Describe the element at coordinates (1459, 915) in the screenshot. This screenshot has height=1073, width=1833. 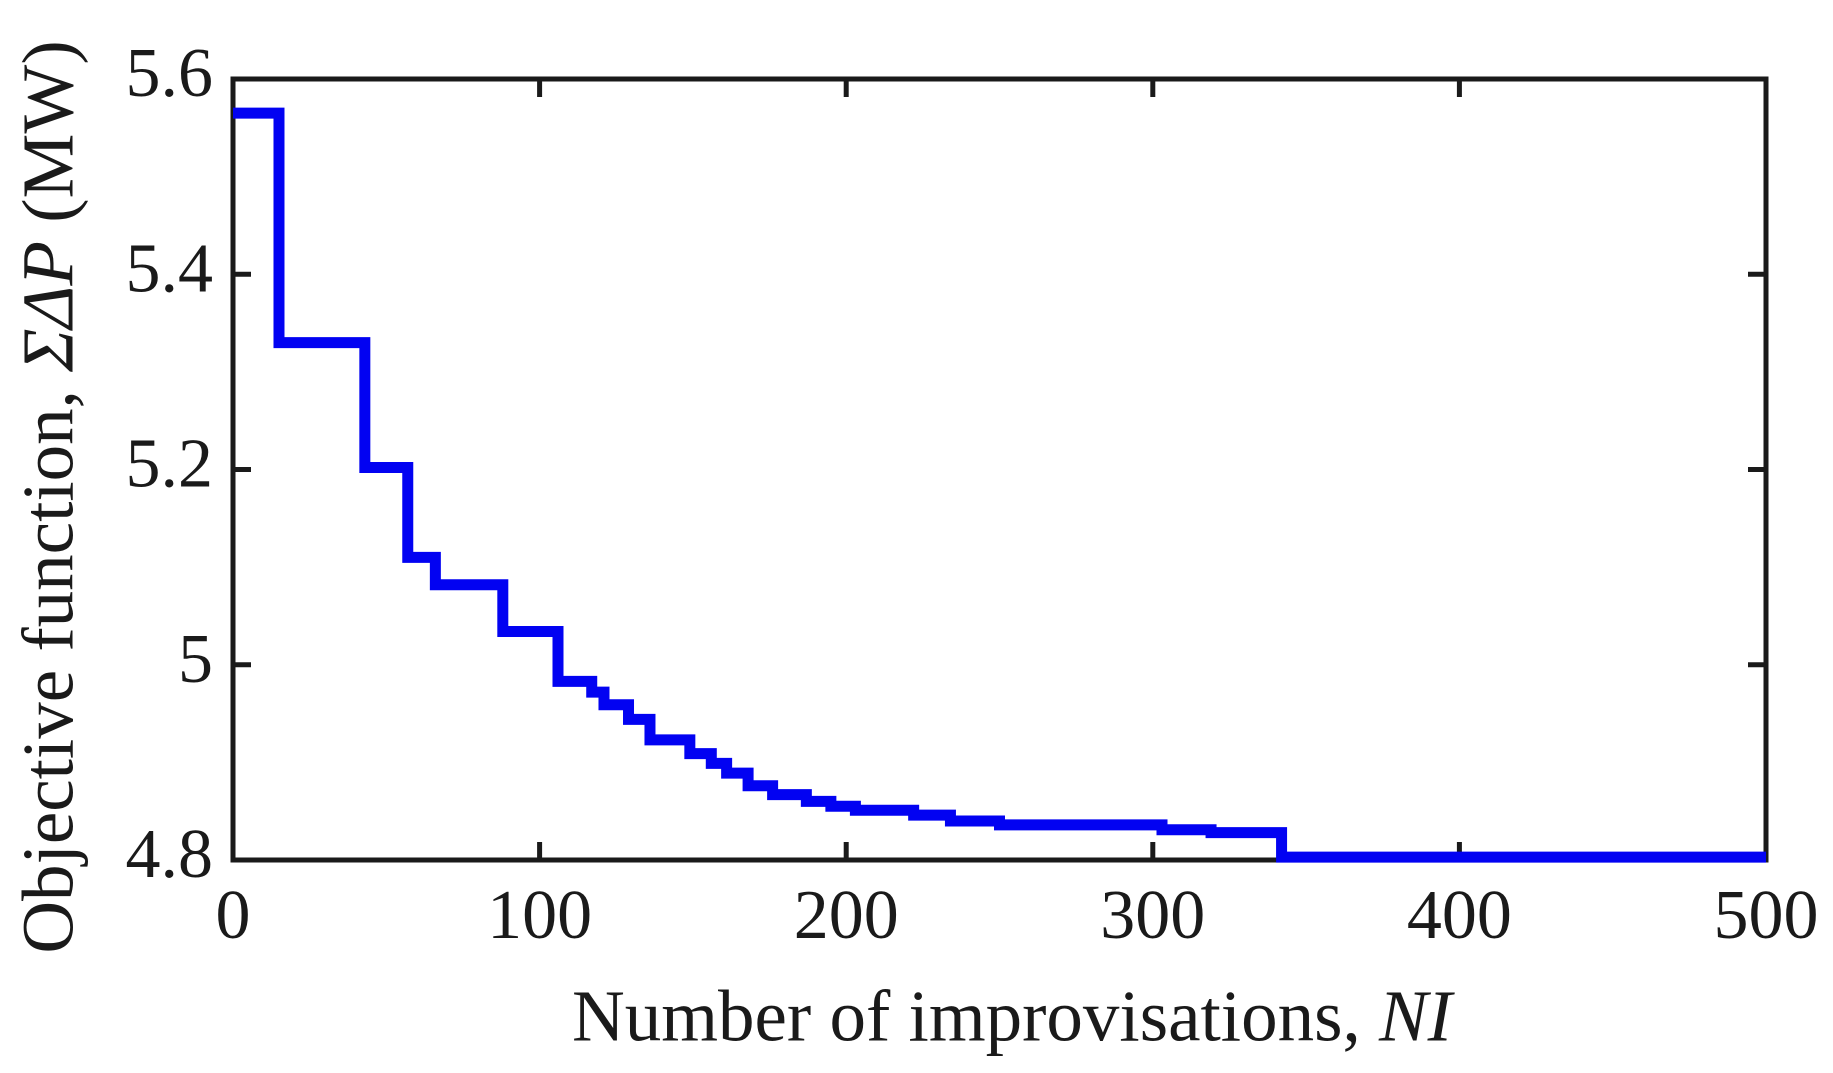
I see `x-tick-label: 400` at that location.